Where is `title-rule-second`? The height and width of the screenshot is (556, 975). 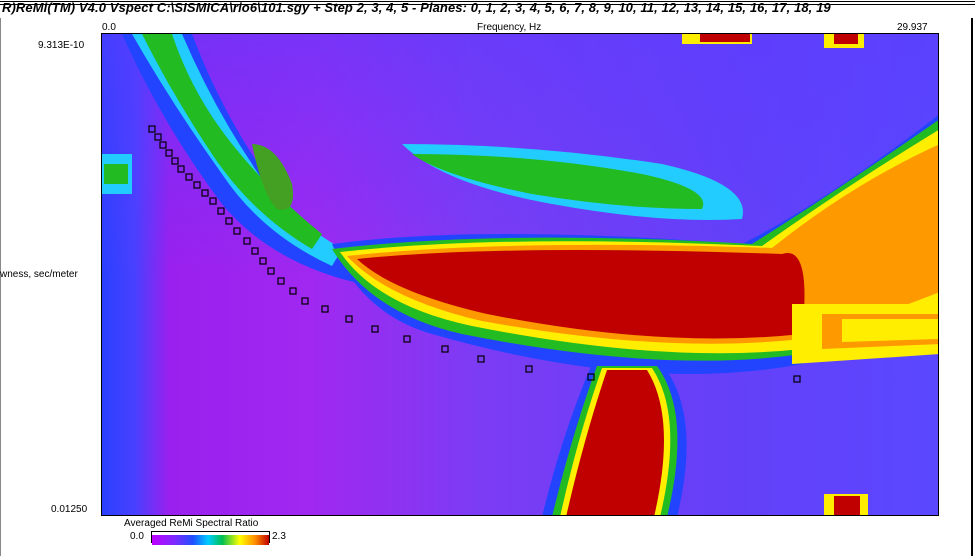
title-rule-second is located at coordinates (487, 4).